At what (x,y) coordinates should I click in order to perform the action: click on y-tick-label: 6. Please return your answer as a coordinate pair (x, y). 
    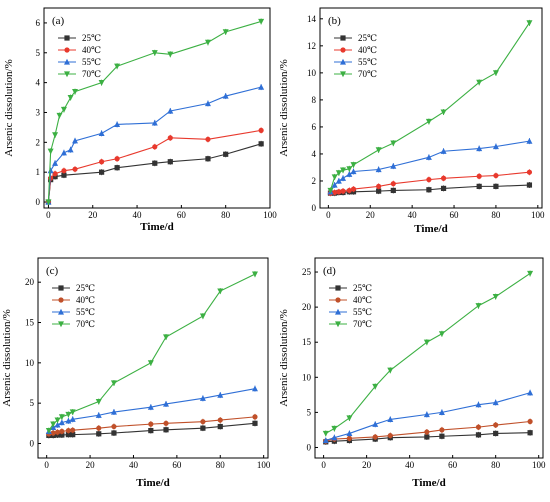
    Looking at the image, I should click on (314, 127).